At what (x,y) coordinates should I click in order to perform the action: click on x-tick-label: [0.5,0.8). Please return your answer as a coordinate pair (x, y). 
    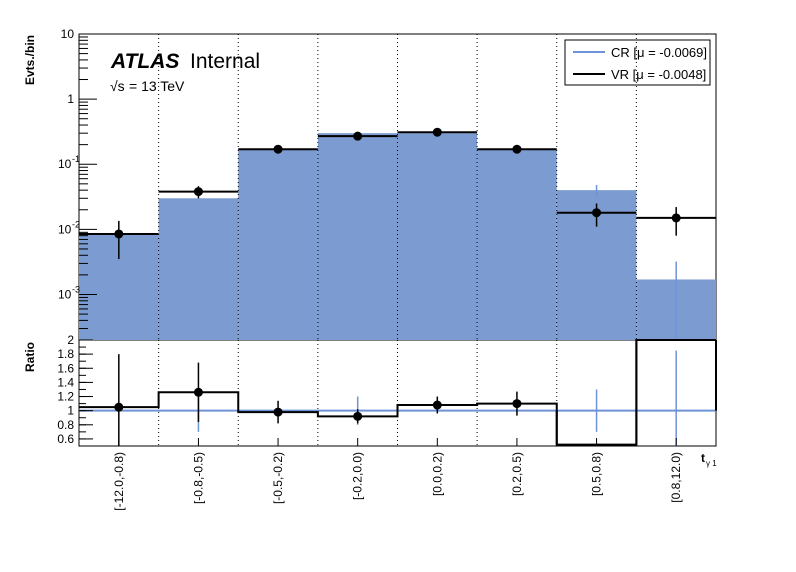
    Looking at the image, I should click on (597, 474).